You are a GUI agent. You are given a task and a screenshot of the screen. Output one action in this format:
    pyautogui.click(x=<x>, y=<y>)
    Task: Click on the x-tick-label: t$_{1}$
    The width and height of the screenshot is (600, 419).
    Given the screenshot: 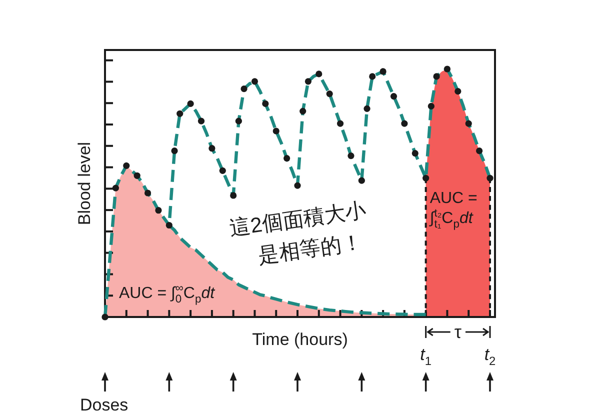 What is the action you would take?
    pyautogui.click(x=426, y=356)
    